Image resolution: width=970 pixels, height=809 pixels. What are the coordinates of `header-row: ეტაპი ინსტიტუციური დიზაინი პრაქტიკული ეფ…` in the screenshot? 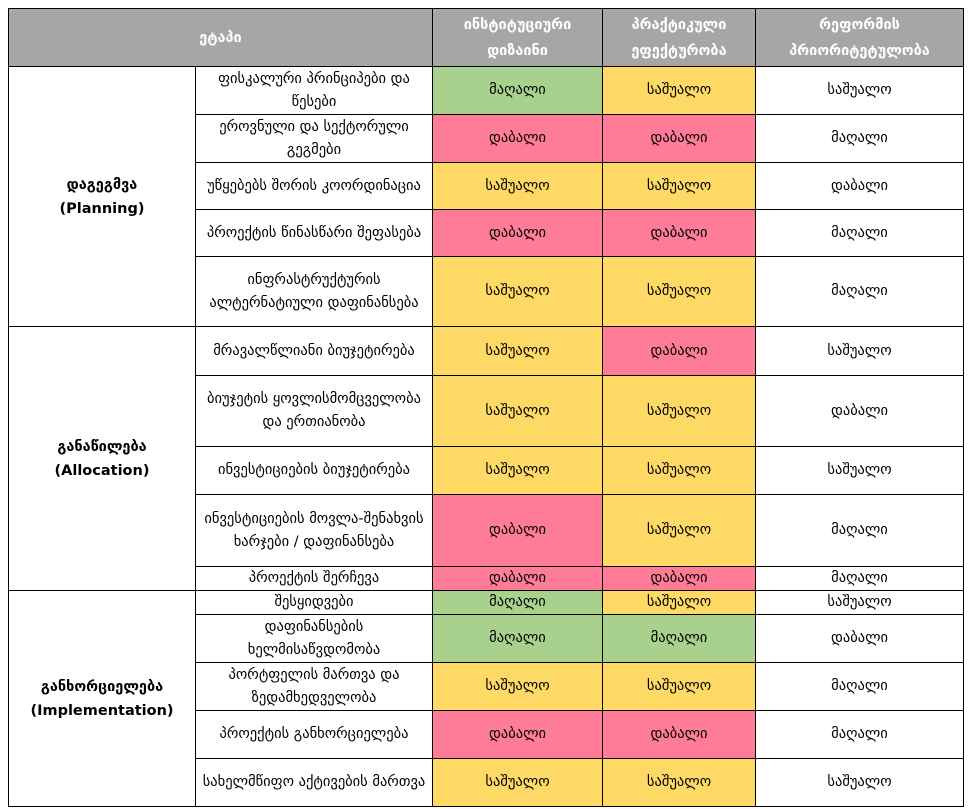 It's located at (486, 37).